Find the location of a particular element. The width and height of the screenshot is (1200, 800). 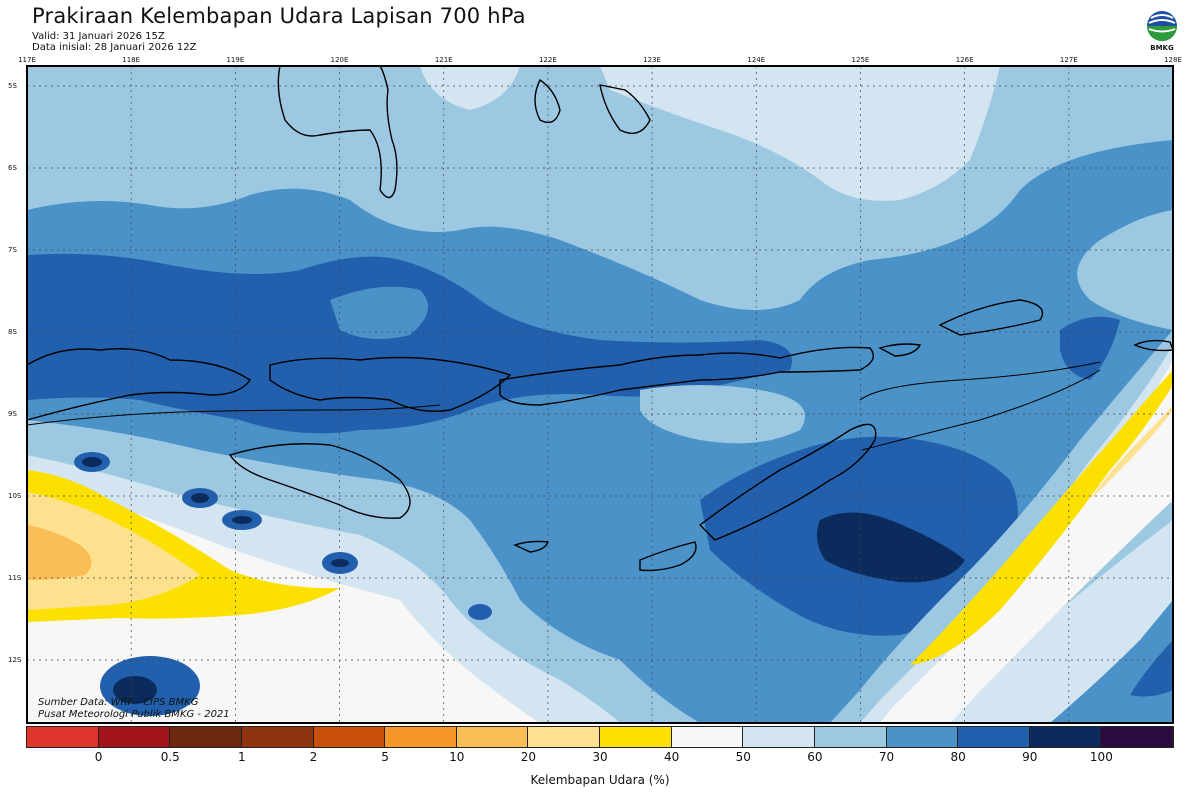

init-time: Data inisial: 28 Januari 2026 12Z is located at coordinates (114, 47).